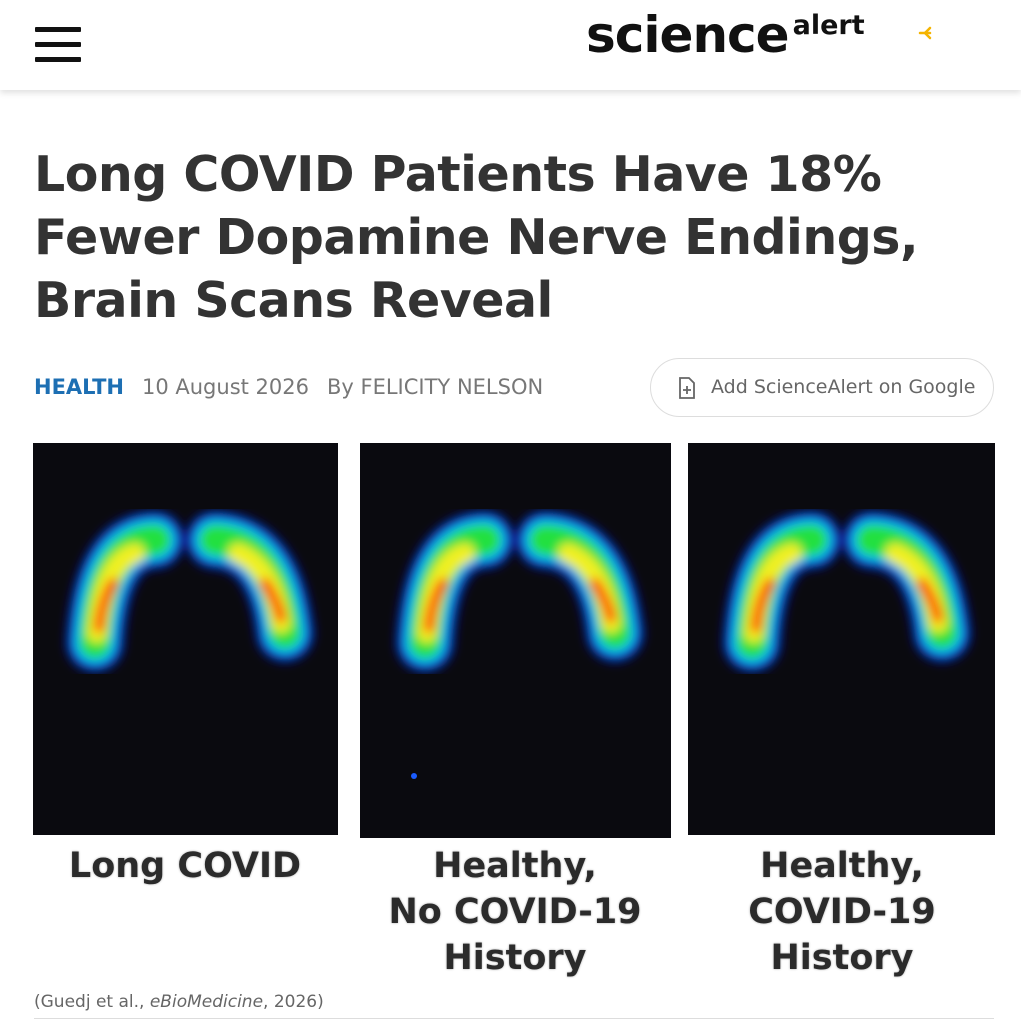 The image size is (1021, 1027). I want to click on panel-caption: Healthy, COVID-19 History, so click(842, 912).